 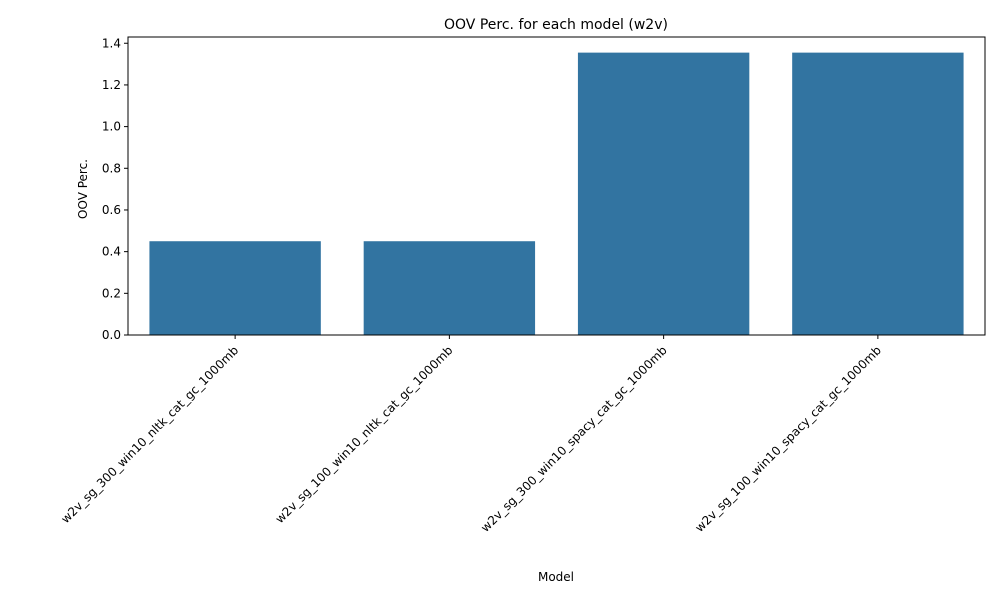 What do you see at coordinates (364, 434) in the screenshot?
I see `x-tick-label: w2v_sg_100_win10_nltk_cat_gc_1000mb` at bounding box center [364, 434].